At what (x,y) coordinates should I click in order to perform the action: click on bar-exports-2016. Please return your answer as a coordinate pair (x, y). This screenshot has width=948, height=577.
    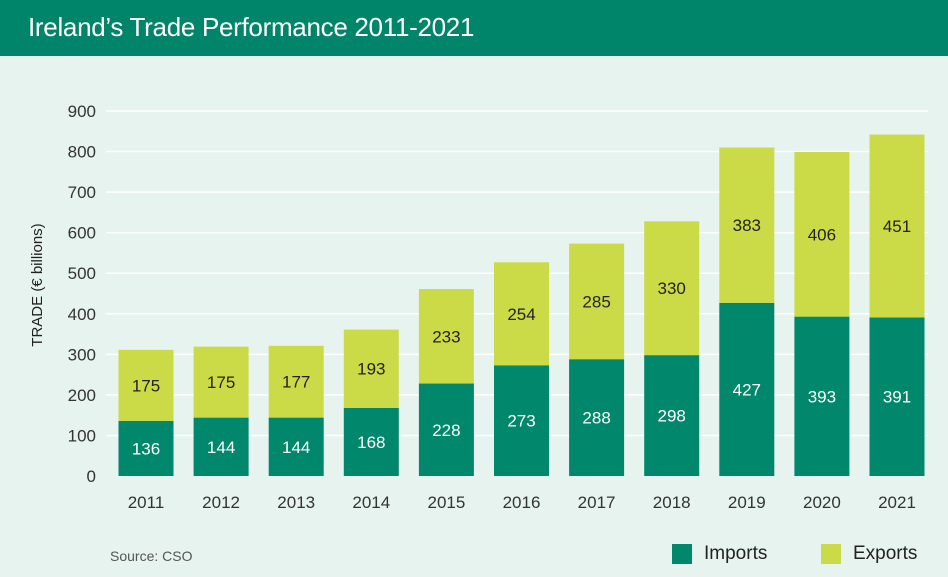
    Looking at the image, I should click on (521, 314).